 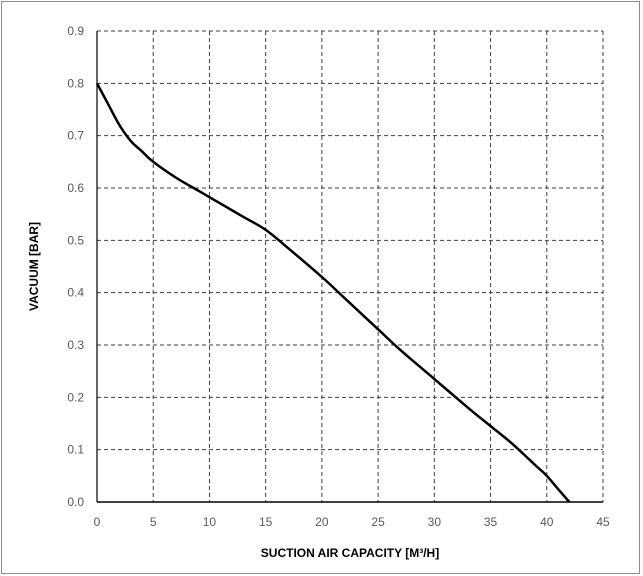 What do you see at coordinates (75, 293) in the screenshot?
I see `y-tick-label: 0.4` at bounding box center [75, 293].